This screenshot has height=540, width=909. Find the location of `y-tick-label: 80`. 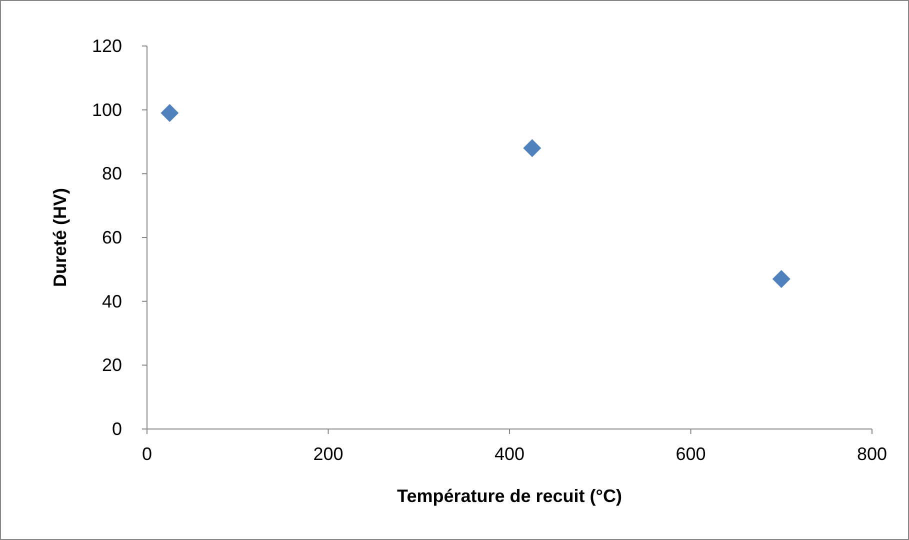

y-tick-label: 80 is located at coordinates (112, 174).